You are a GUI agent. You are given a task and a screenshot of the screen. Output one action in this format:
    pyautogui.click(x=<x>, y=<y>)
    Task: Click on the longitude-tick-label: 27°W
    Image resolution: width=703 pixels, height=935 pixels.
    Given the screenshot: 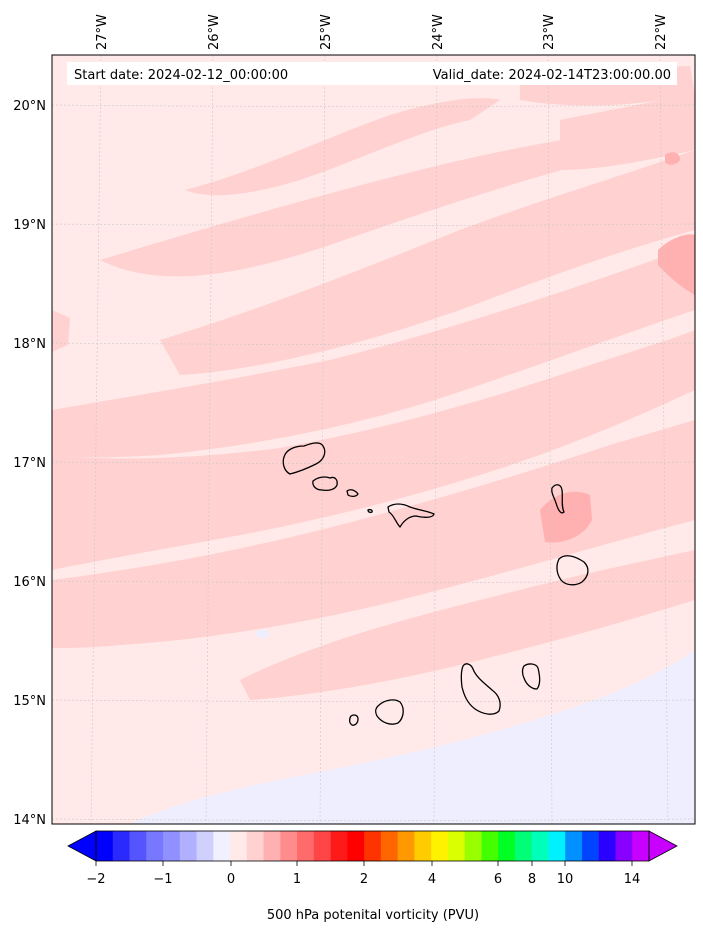 What is the action you would take?
    pyautogui.click(x=102, y=32)
    